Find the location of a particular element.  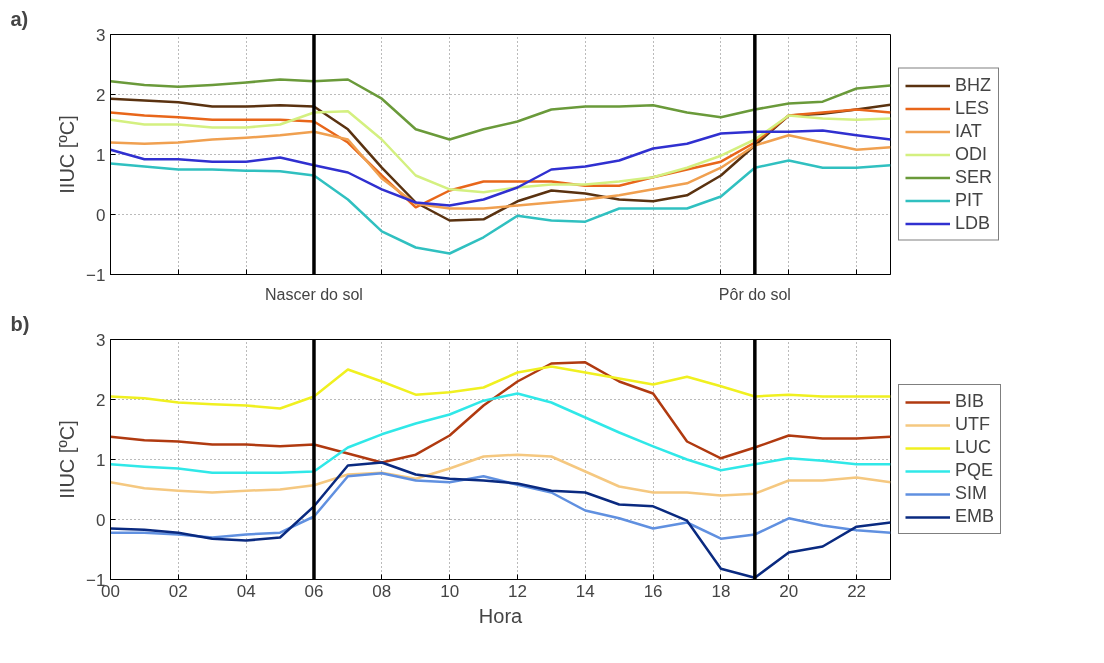

ref-line-label: Pôr do sol is located at coordinates (754, 294).